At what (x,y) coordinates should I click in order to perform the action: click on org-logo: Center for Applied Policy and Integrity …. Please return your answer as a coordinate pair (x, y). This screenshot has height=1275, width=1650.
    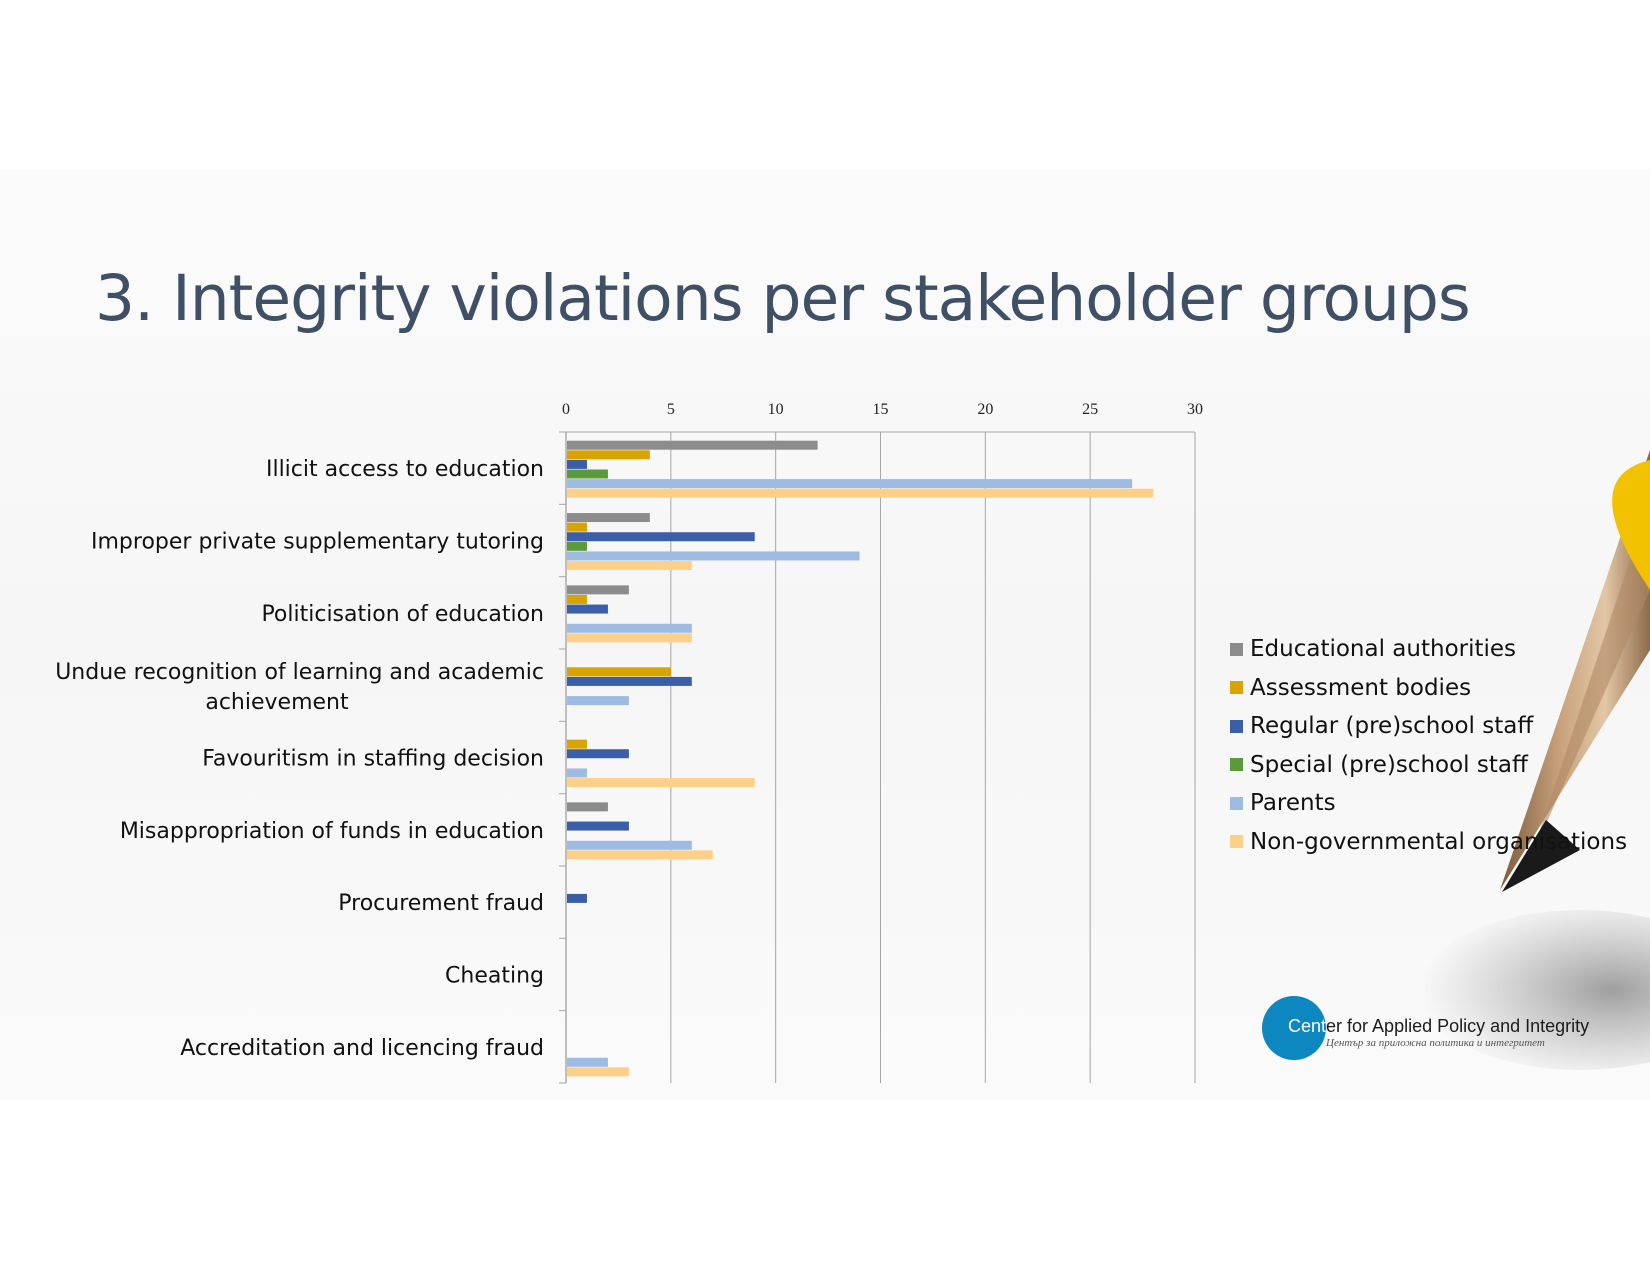
    Looking at the image, I should click on (1432, 1028).